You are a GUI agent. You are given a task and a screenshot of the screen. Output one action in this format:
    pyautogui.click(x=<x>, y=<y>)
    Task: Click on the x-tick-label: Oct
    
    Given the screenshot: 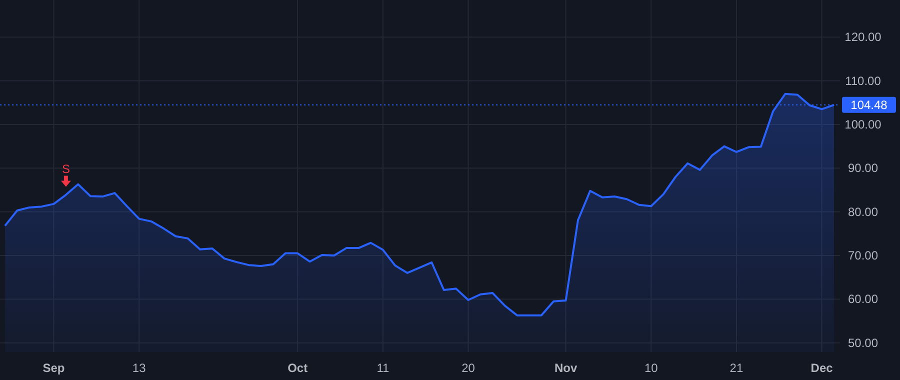 What is the action you would take?
    pyautogui.click(x=298, y=368)
    